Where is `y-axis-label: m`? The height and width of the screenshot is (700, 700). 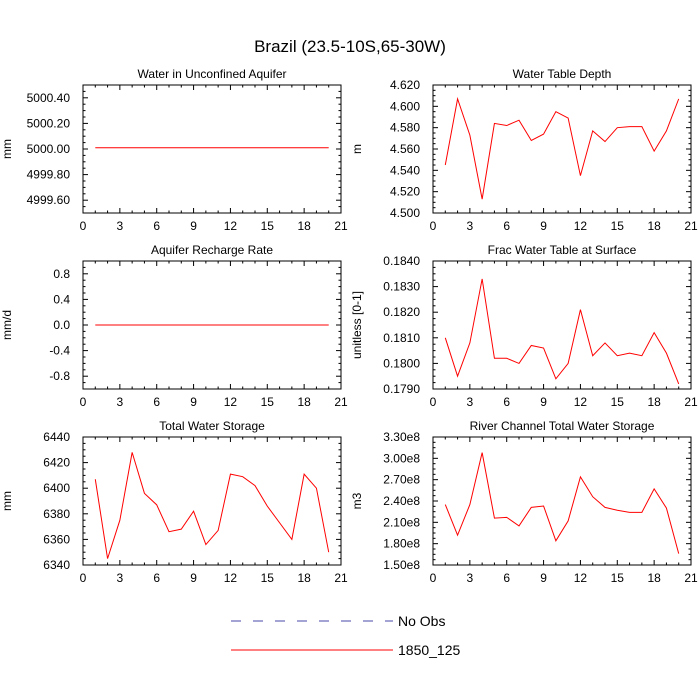 y-axis-label: m is located at coordinates (357, 149).